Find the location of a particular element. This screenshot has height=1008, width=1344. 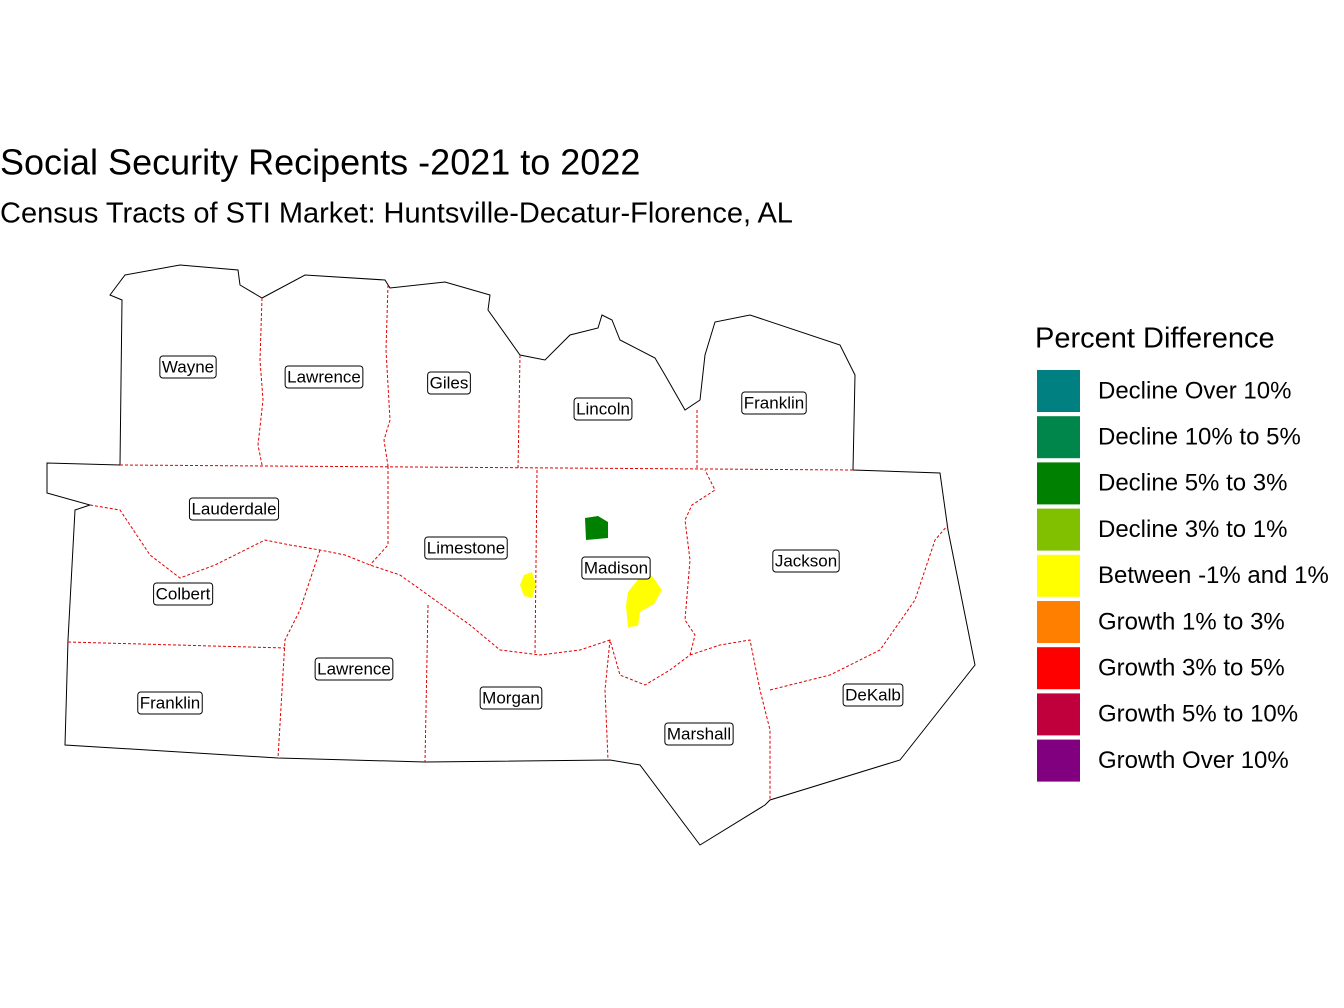

county-label: Giles is located at coordinates (449, 382).